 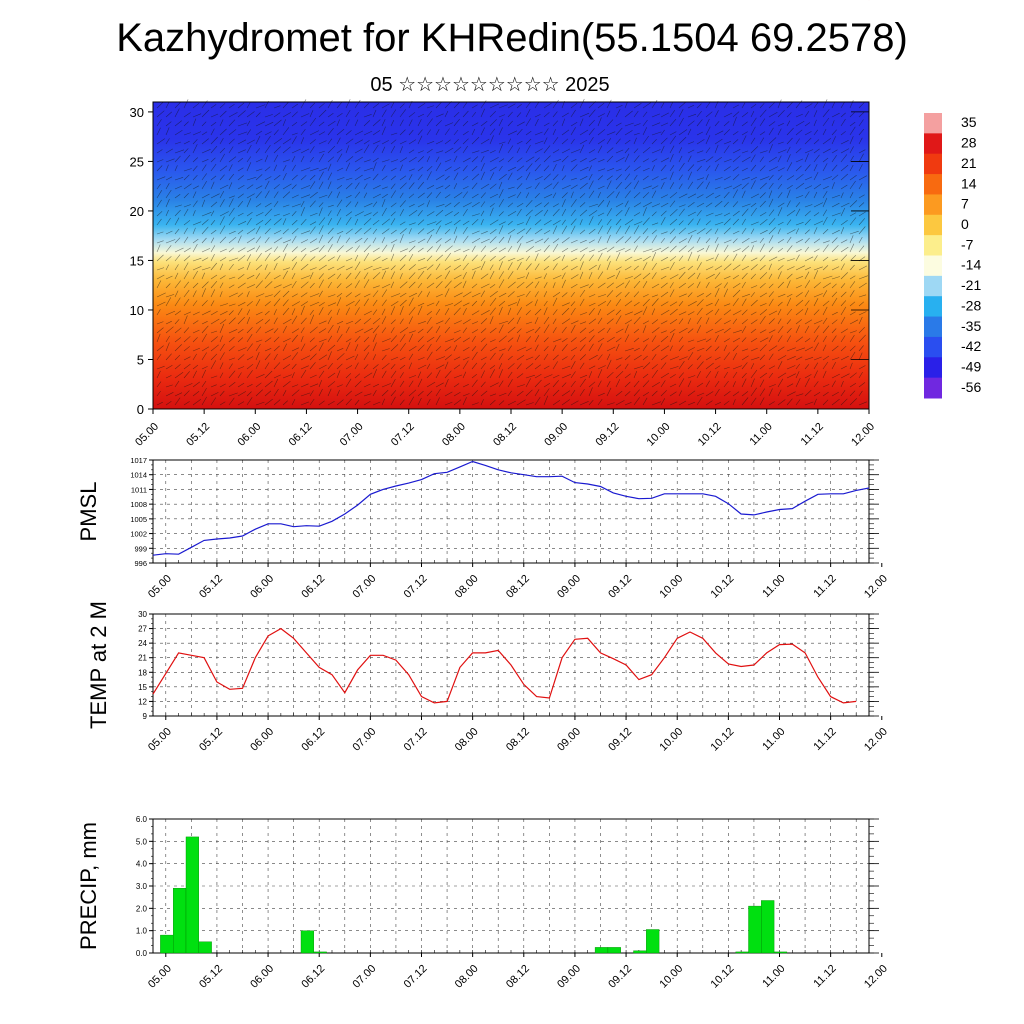 What do you see at coordinates (969, 163) in the screenshot?
I see `colorbar-label: 21` at bounding box center [969, 163].